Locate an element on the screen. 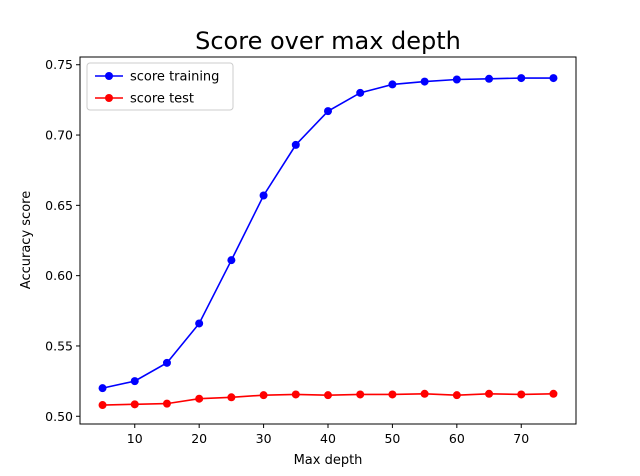 Image resolution: width=640 pixels, height=476 pixels. x-tick-label: 70 is located at coordinates (521, 438).